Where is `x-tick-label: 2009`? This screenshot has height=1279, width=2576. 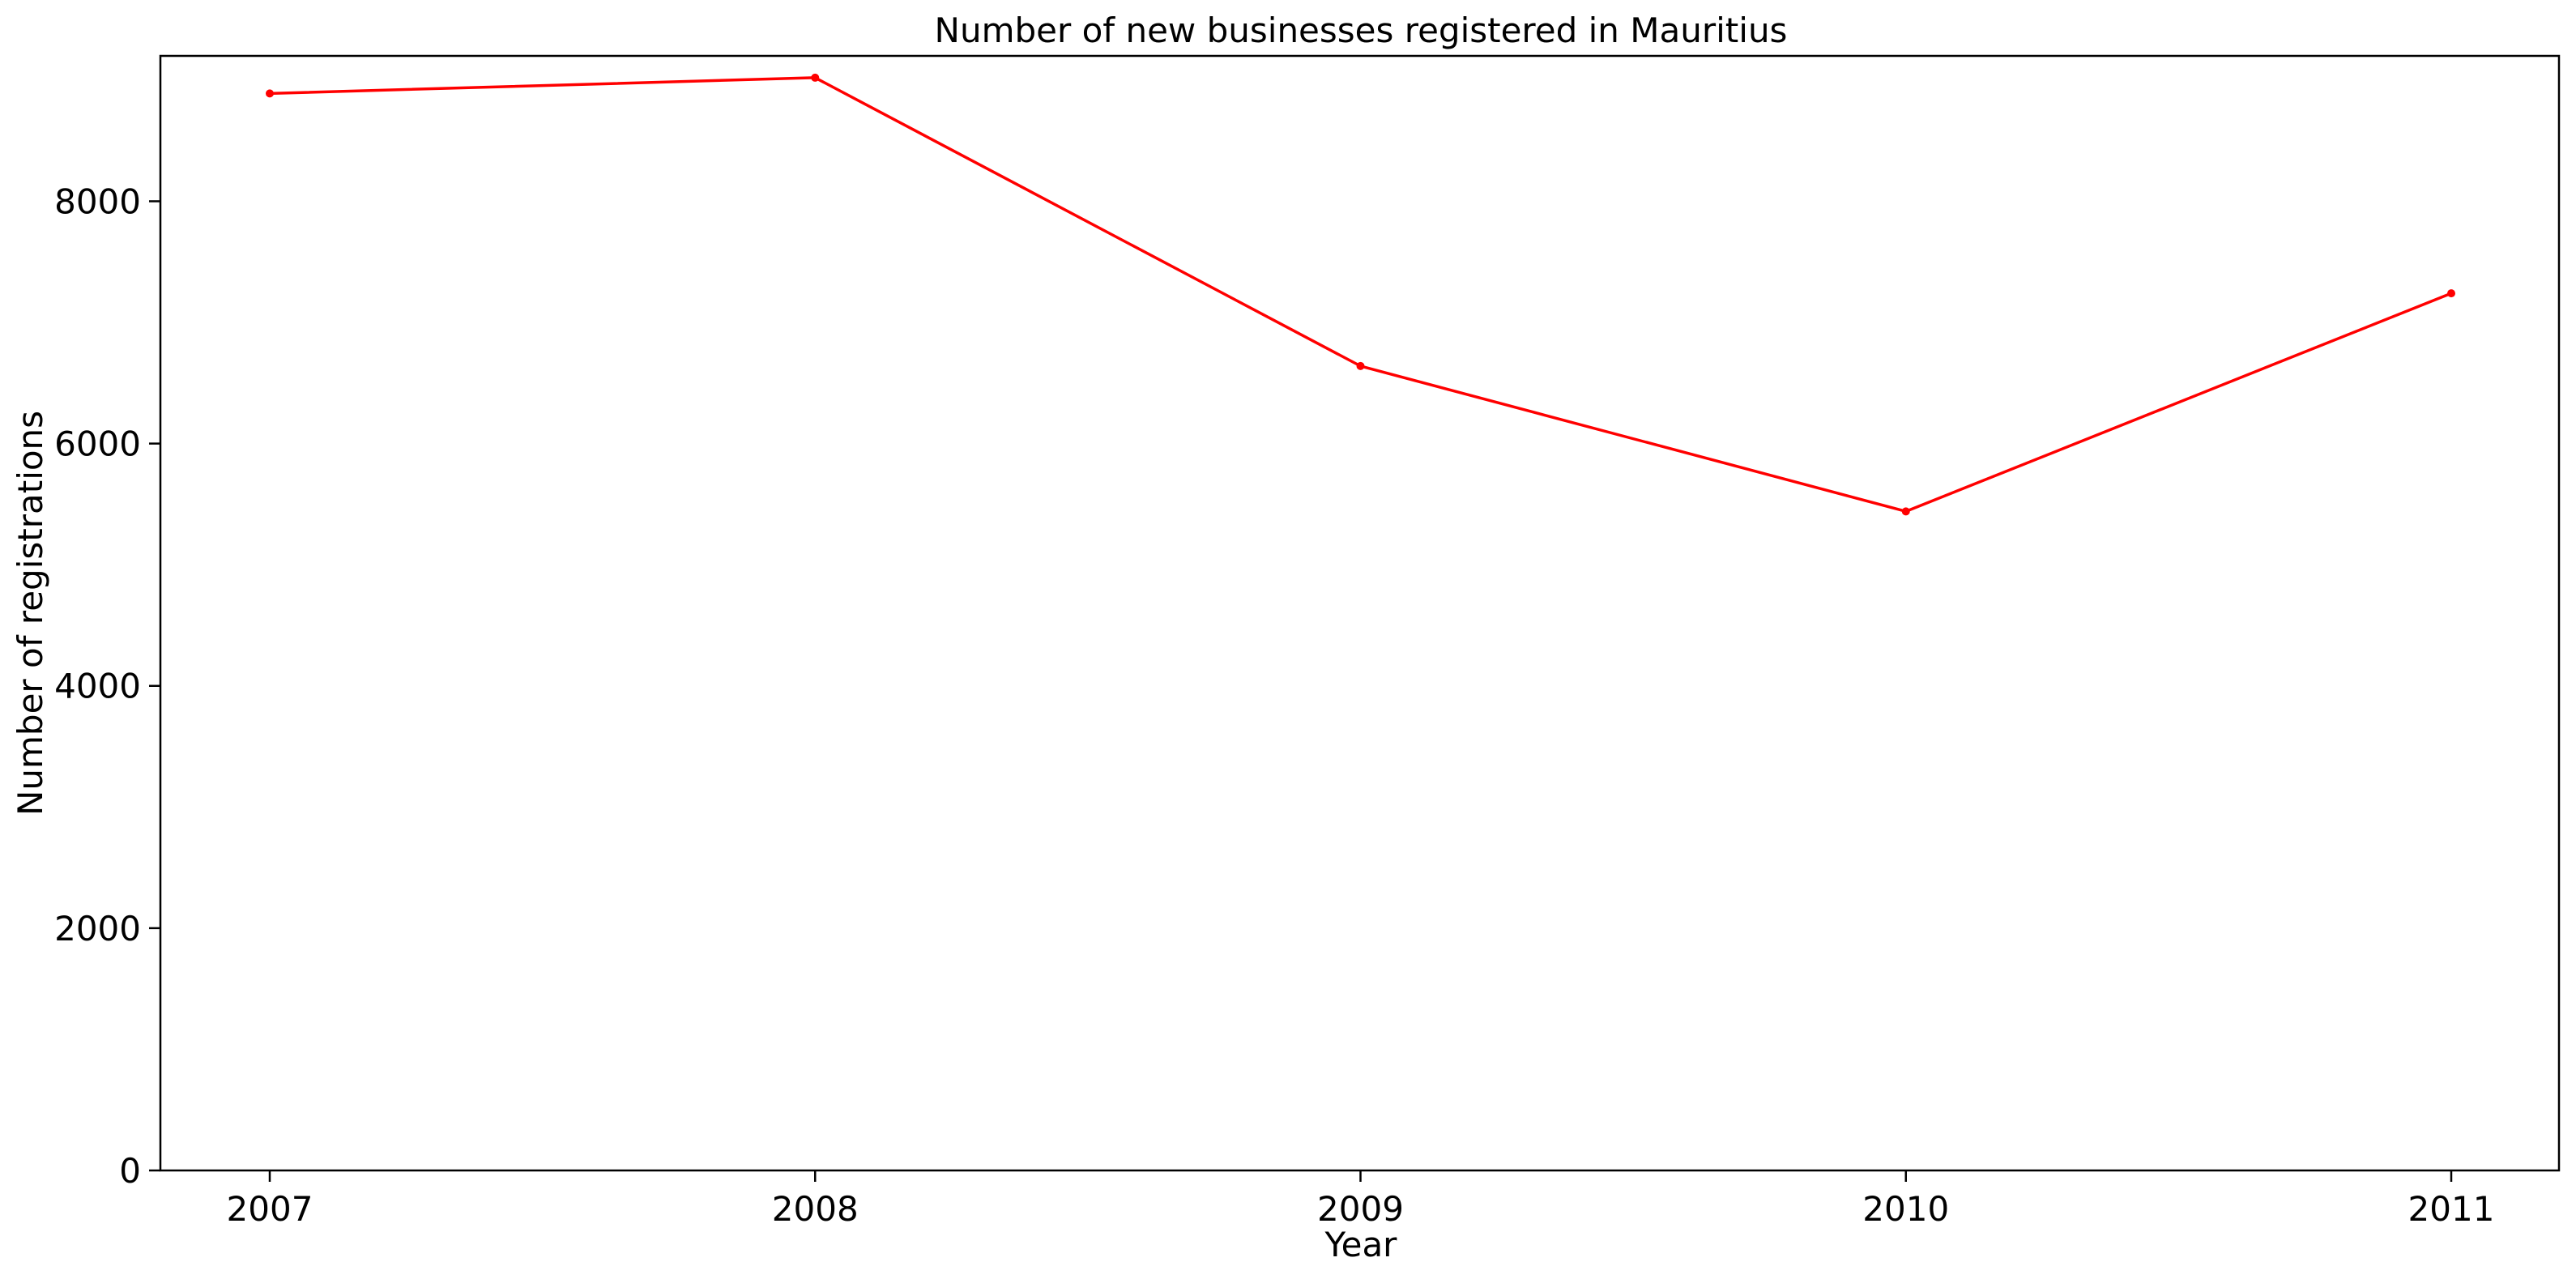 x-tick-label: 2009 is located at coordinates (1361, 1209).